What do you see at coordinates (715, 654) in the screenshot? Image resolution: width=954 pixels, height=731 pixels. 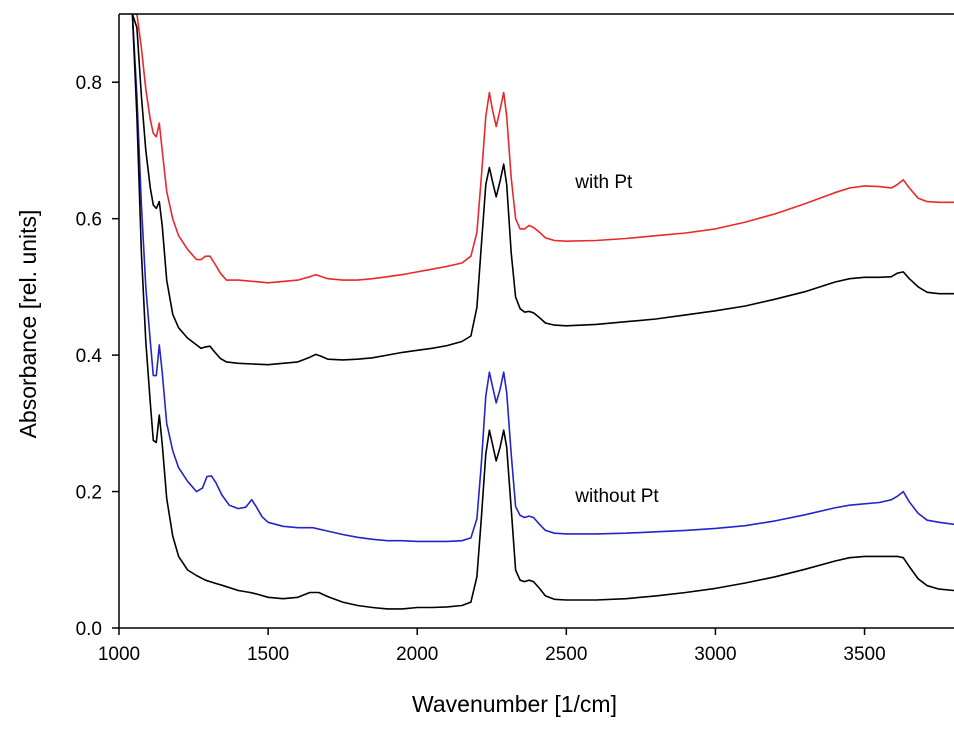 I see `x-tick-label: 3000` at bounding box center [715, 654].